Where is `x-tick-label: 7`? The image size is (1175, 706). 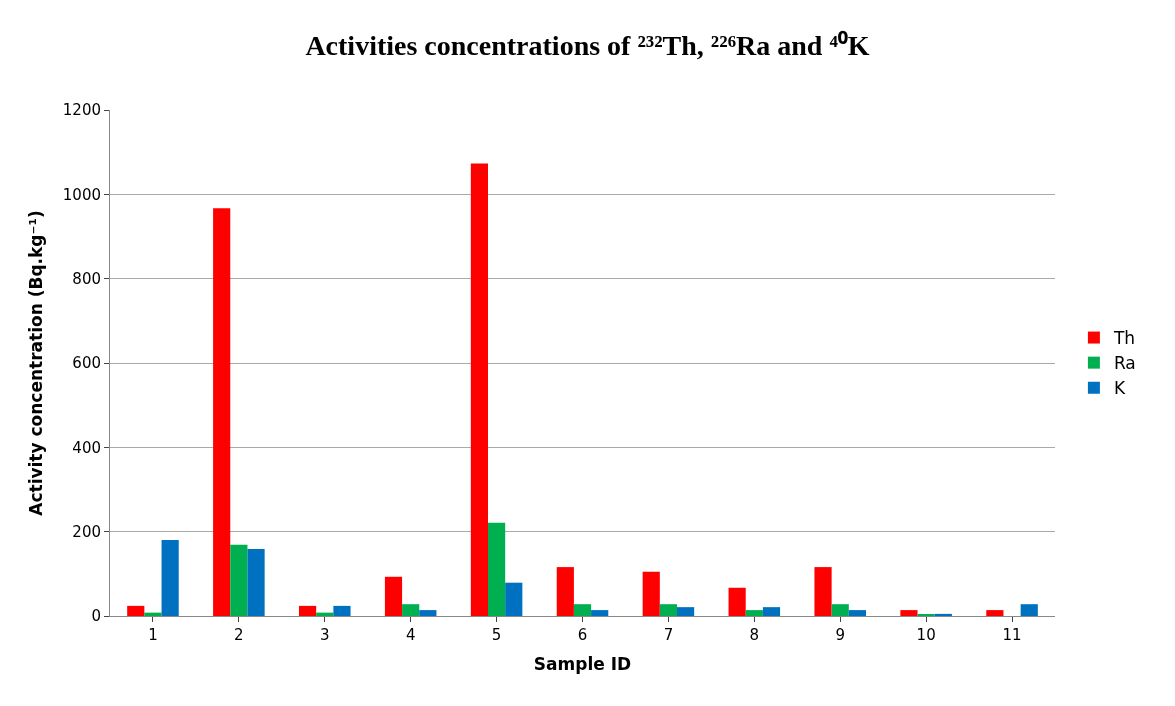 x-tick-label: 7 is located at coordinates (668, 635).